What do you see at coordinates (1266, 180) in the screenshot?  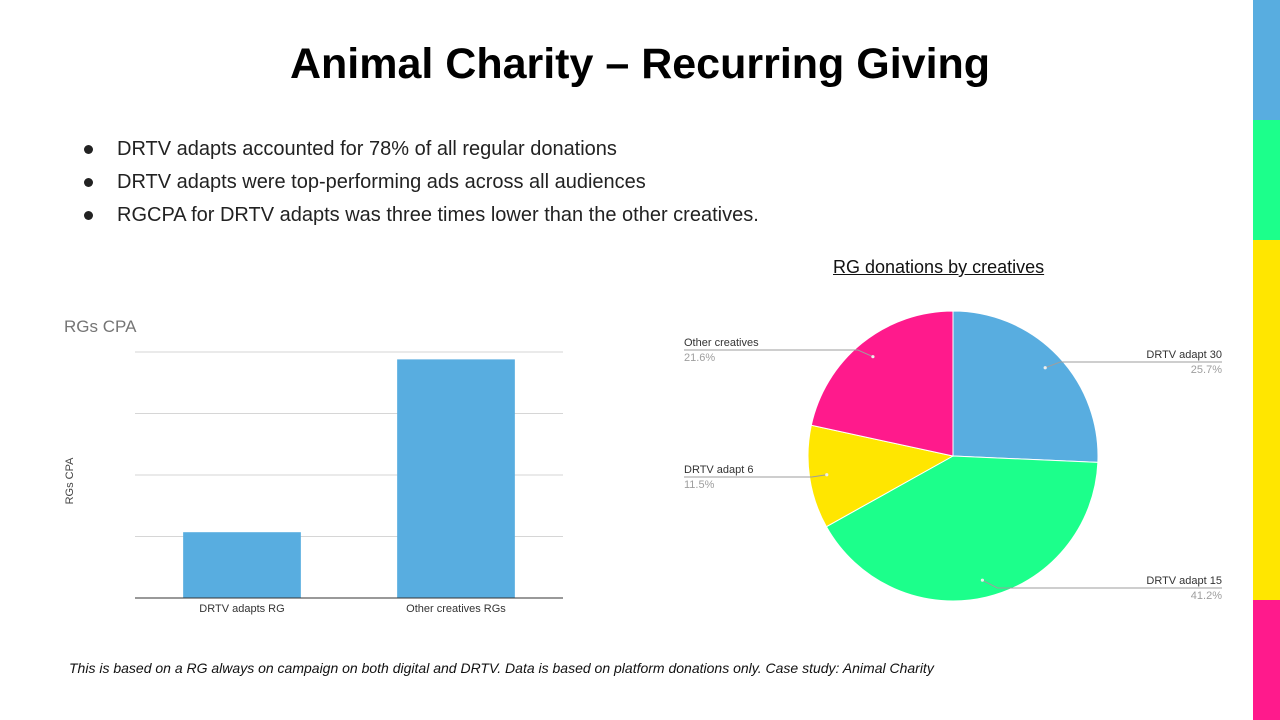 I see `side-stripe-green` at bounding box center [1266, 180].